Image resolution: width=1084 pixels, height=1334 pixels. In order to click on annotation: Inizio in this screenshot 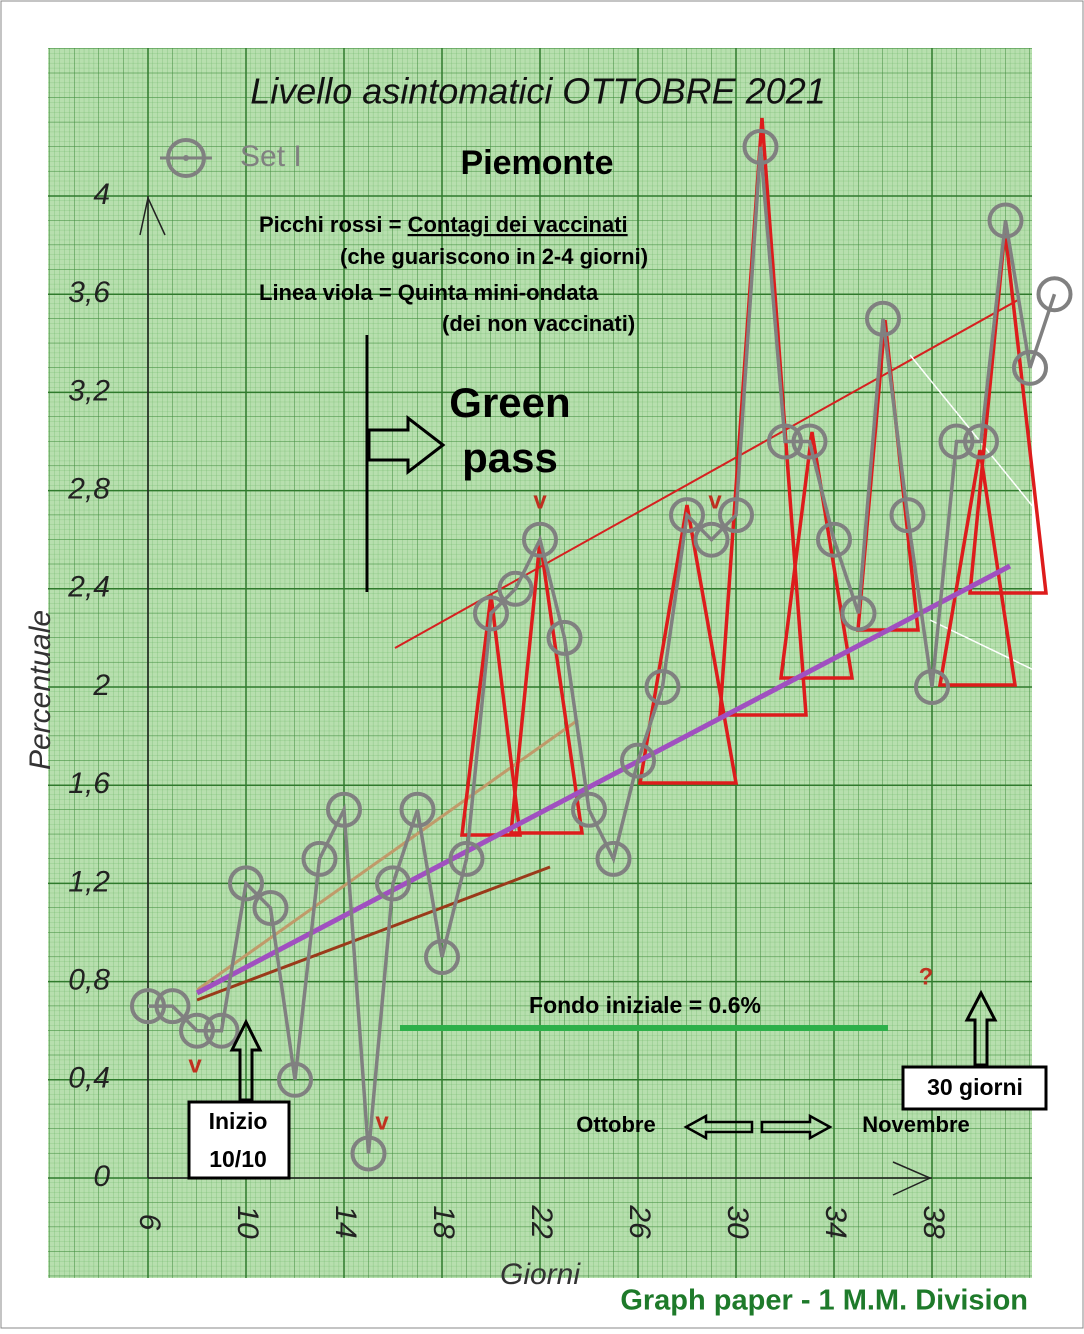, I will do `click(238, 1121)`.